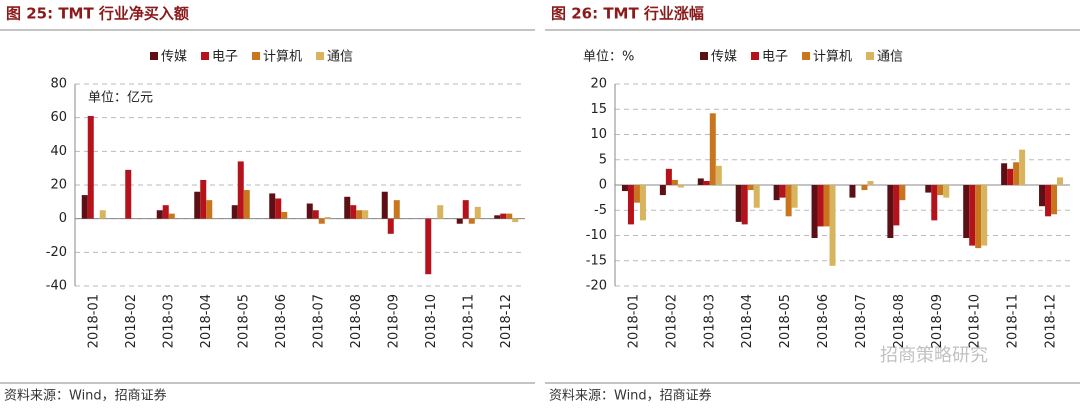 The width and height of the screenshot is (1080, 408). I want to click on legend-label: 计算机, so click(282, 57).